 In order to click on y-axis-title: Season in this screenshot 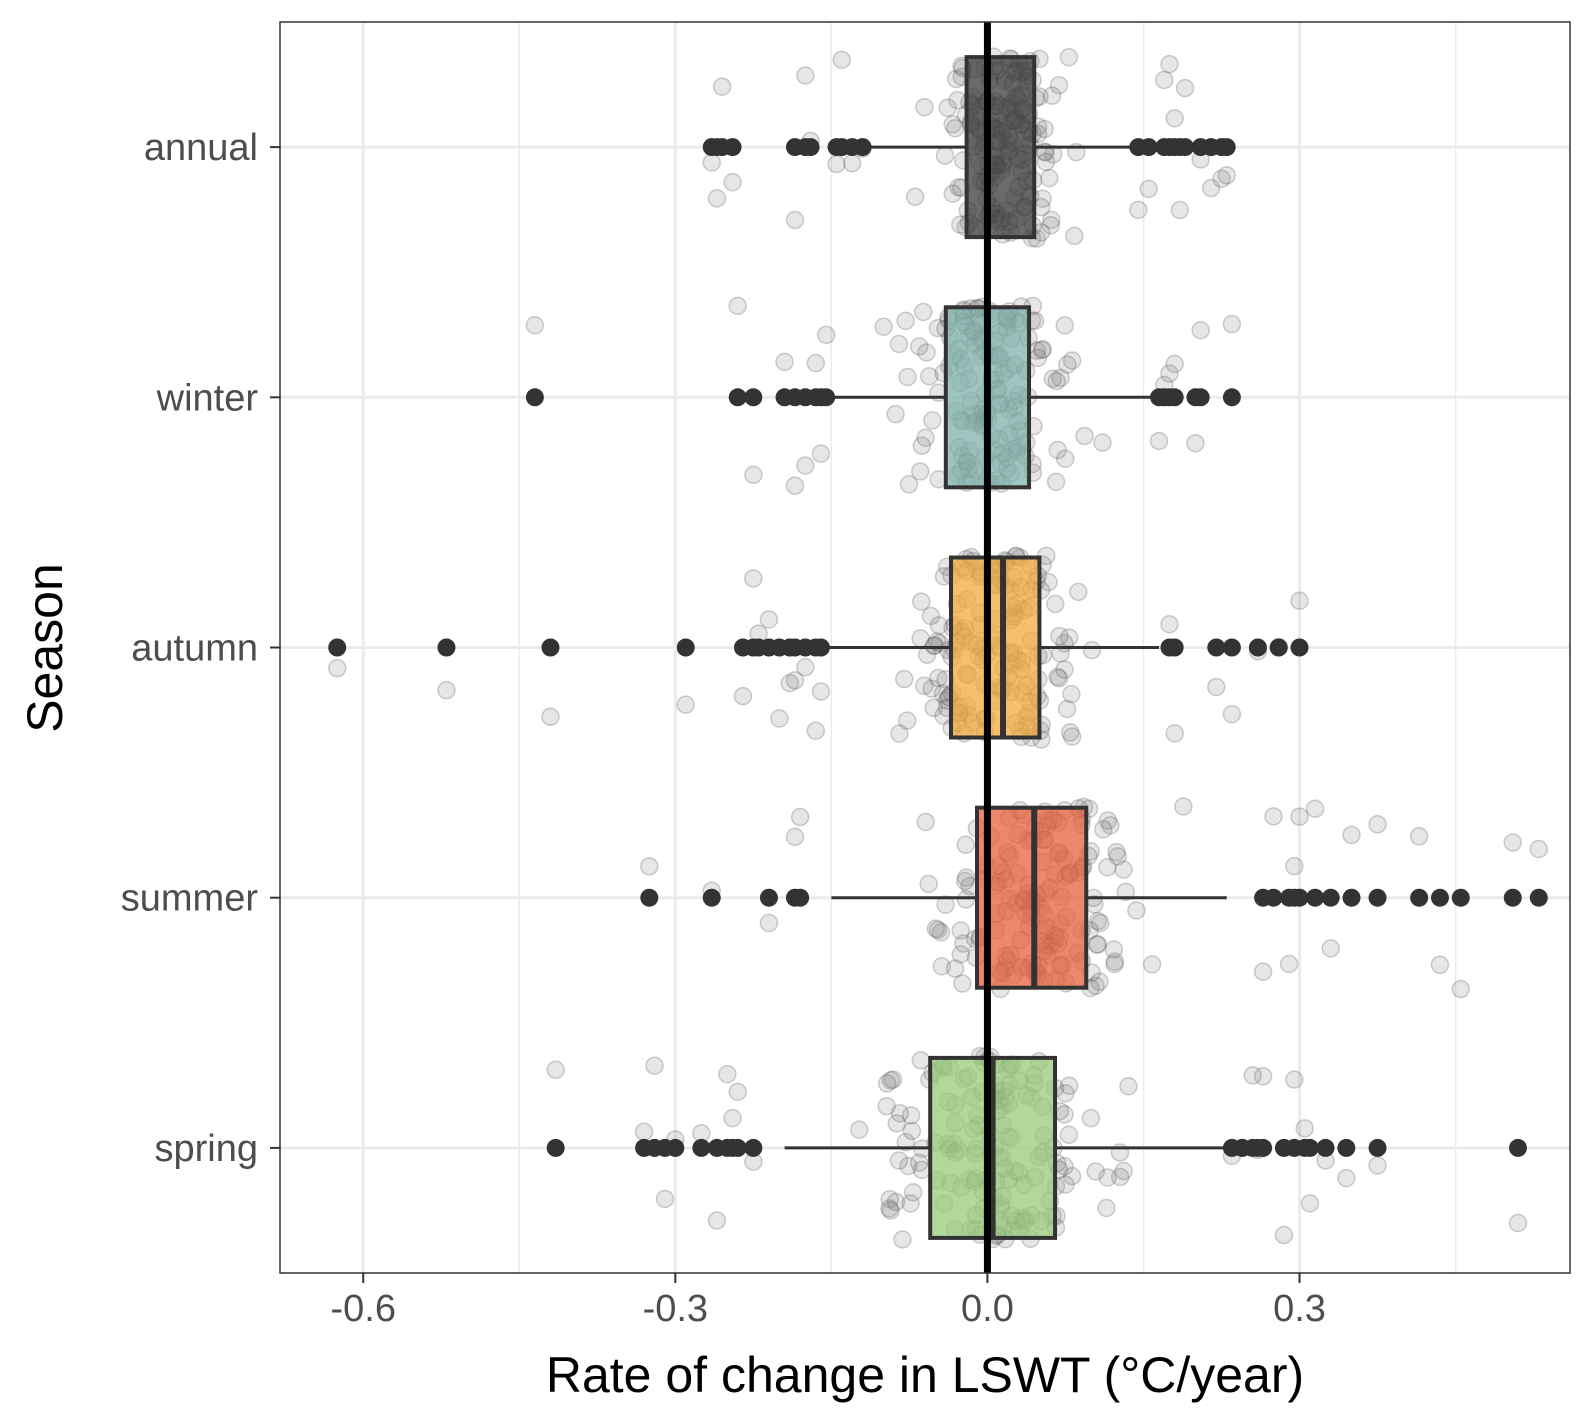, I will do `click(45, 648)`.